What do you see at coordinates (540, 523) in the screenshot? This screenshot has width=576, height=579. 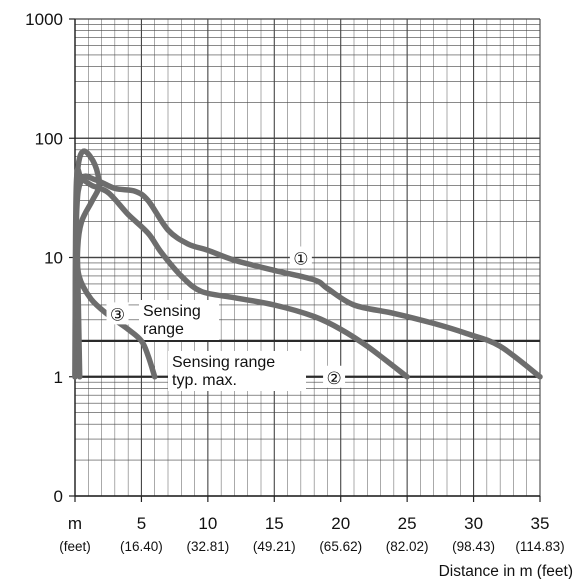 I see `x-tick-label: 35` at bounding box center [540, 523].